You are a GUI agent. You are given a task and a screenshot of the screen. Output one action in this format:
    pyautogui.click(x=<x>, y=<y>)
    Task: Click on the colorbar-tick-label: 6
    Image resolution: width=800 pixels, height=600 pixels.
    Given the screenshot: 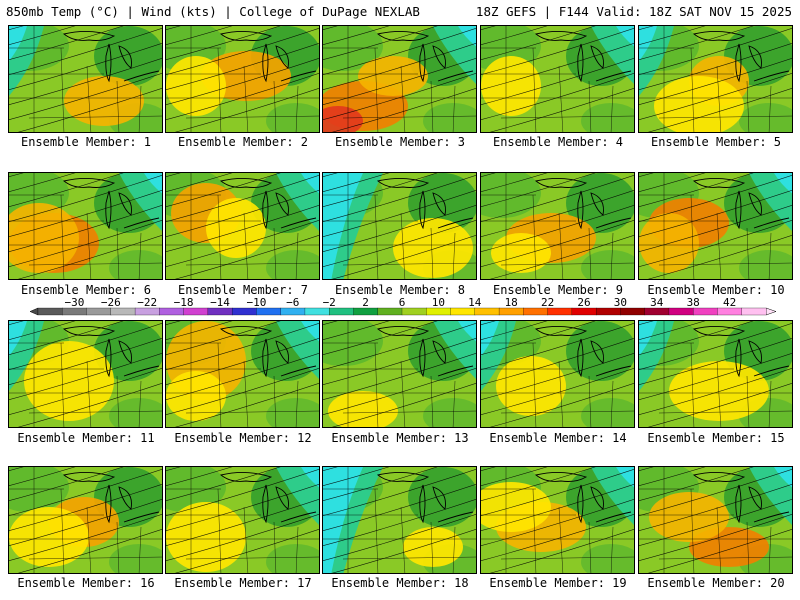 What is the action you would take?
    pyautogui.click(x=402, y=302)
    